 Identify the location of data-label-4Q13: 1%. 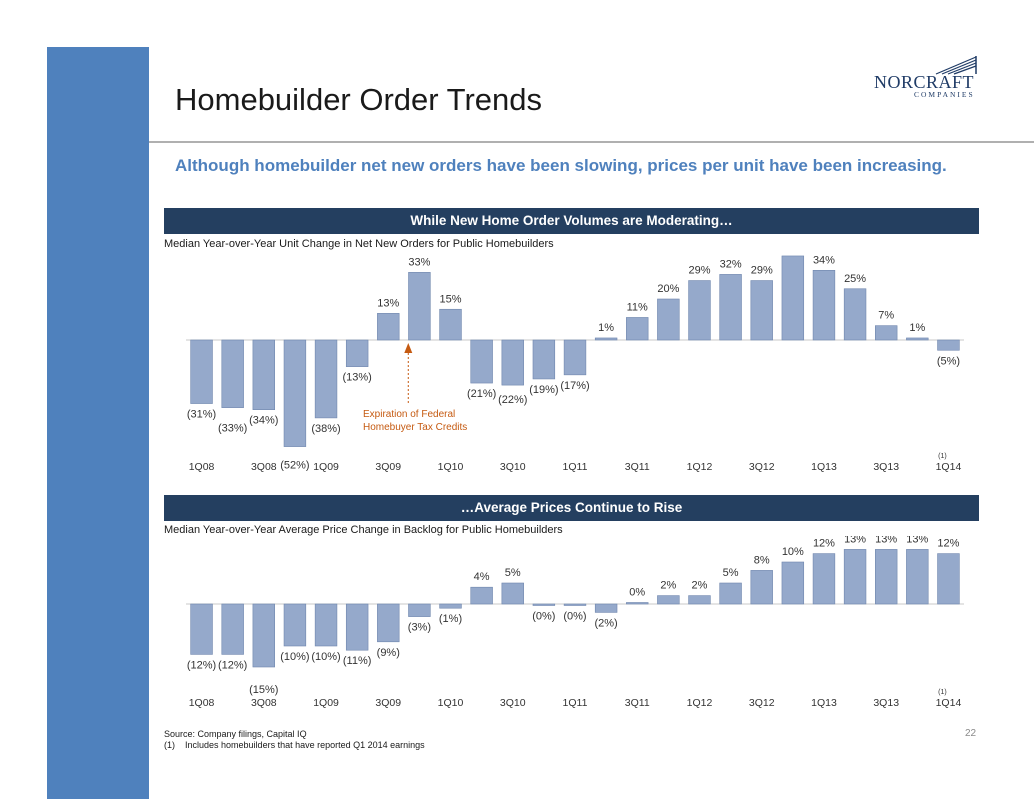
(917, 328).